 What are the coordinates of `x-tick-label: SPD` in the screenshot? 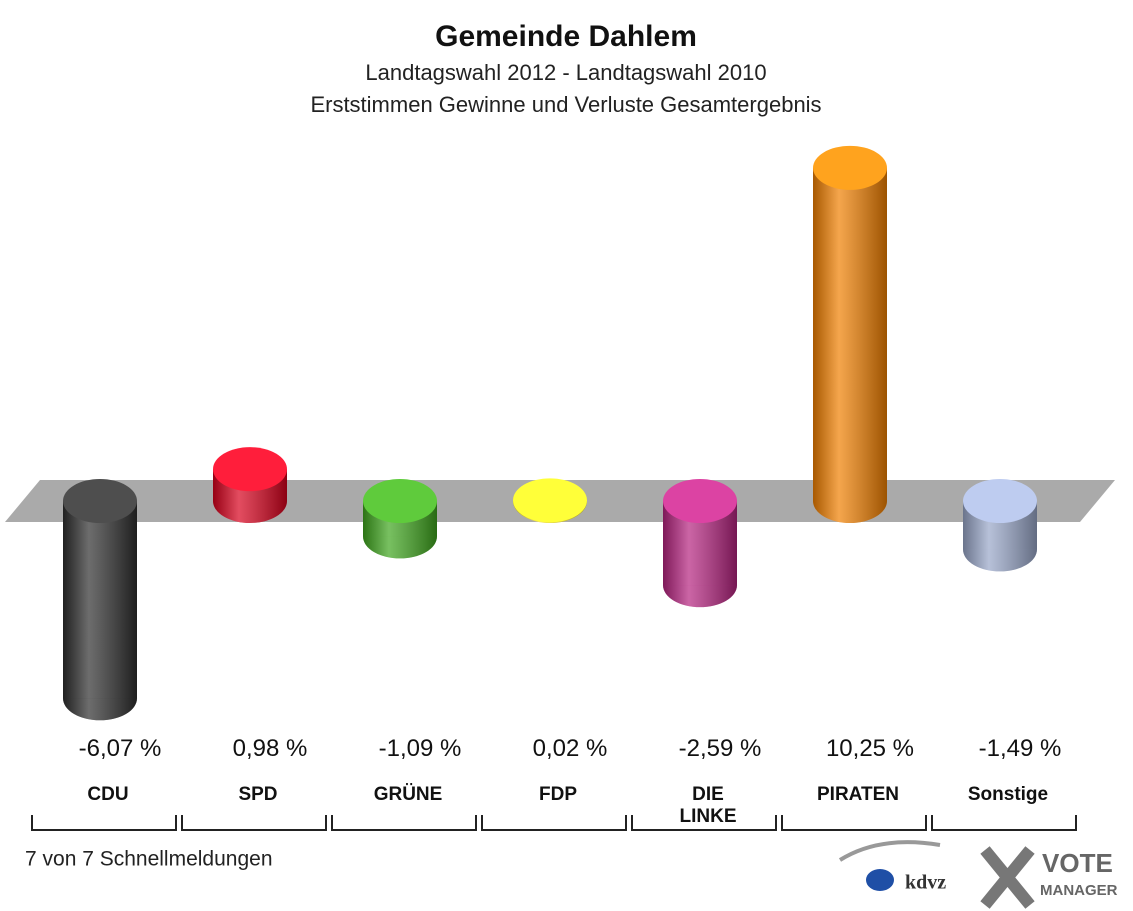 It's located at (258, 794).